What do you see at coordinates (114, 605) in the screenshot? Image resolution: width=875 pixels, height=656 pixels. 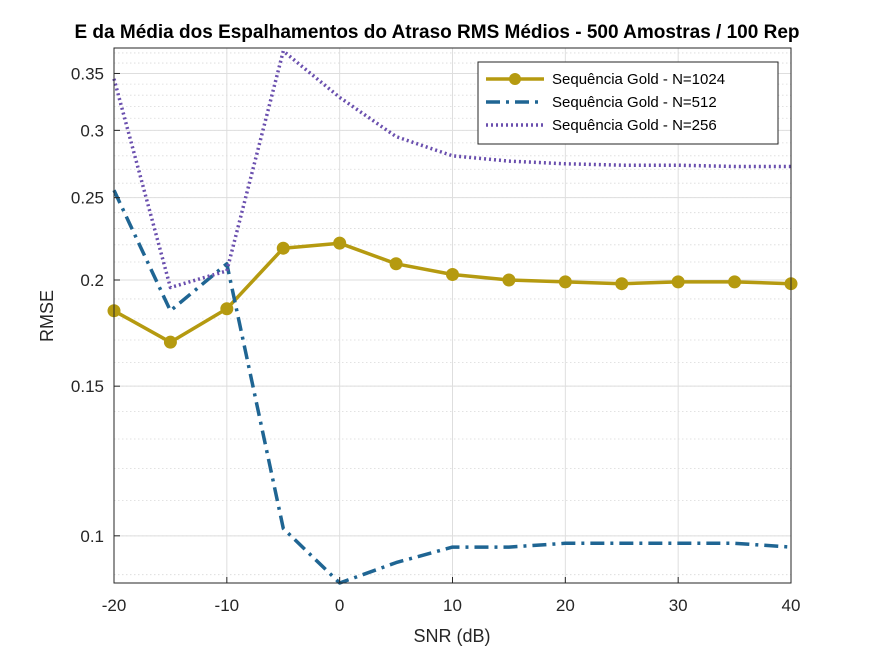 I see `x-tick-label: -20` at bounding box center [114, 605].